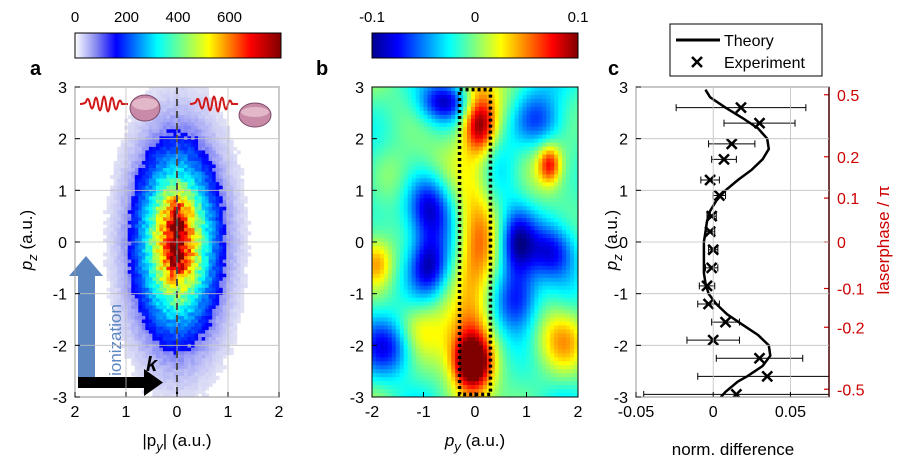 This screenshot has width=909, height=473. What do you see at coordinates (229, 17) in the screenshot?
I see `colorbar-tick-label: 600` at bounding box center [229, 17].